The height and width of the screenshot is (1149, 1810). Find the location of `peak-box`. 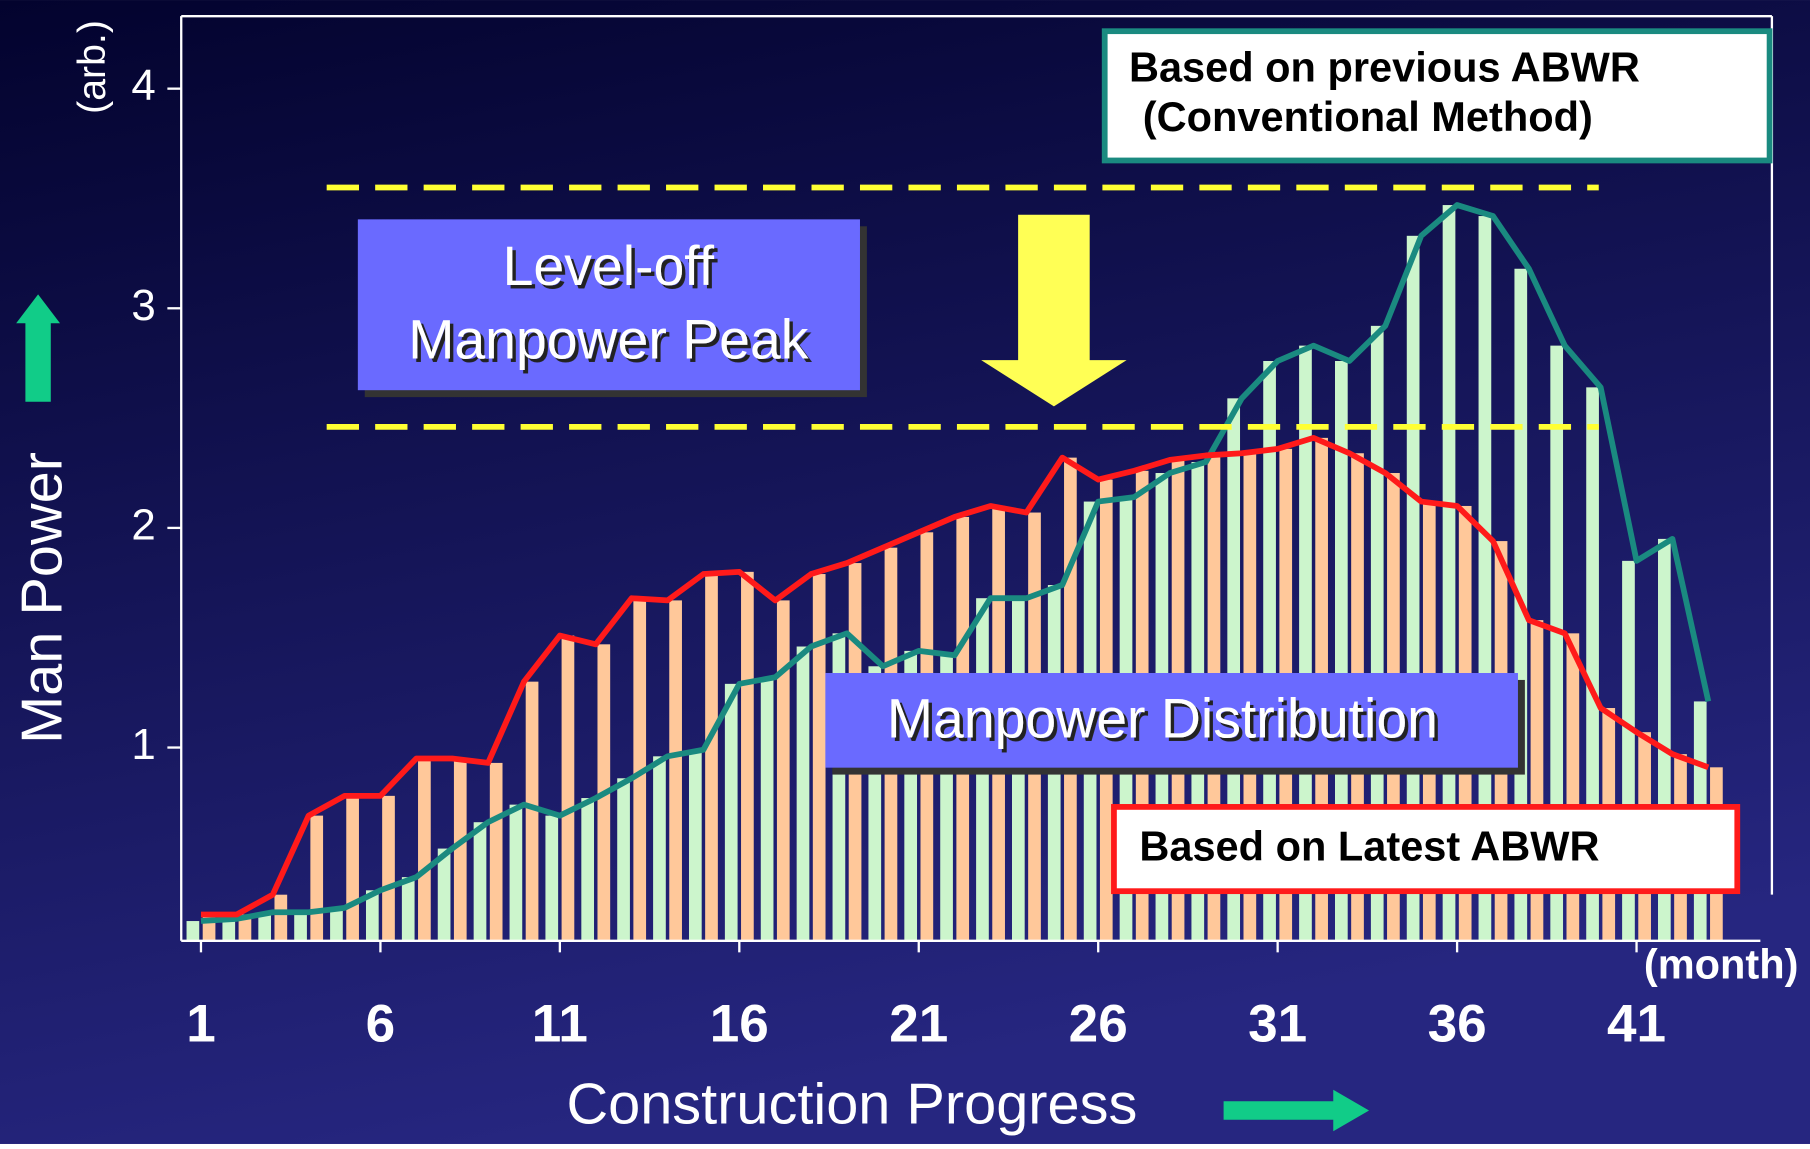

peak-box is located at coordinates (608, 305).